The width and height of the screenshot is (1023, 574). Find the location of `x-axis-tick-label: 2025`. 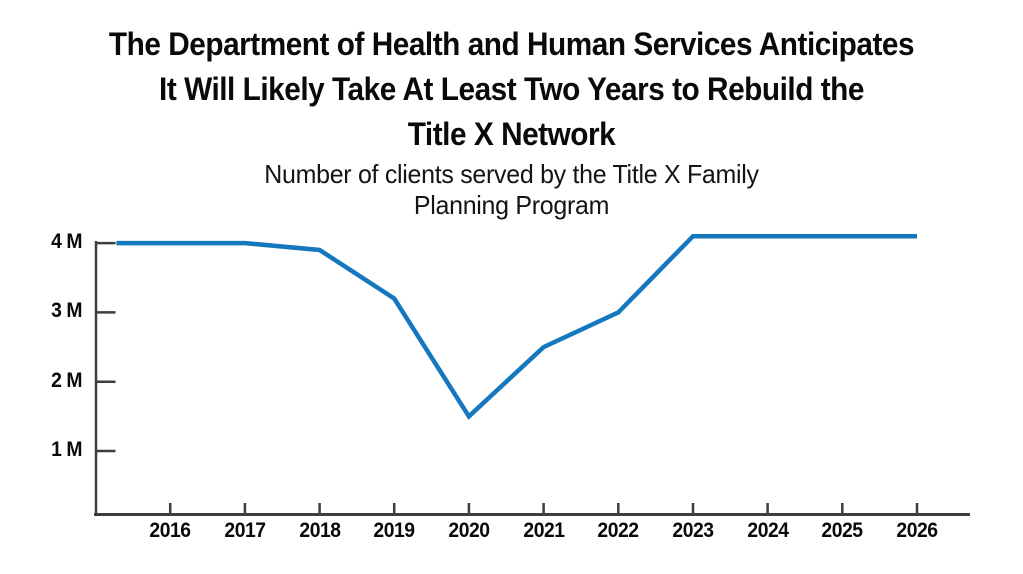

x-axis-tick-label: 2025 is located at coordinates (842, 530).